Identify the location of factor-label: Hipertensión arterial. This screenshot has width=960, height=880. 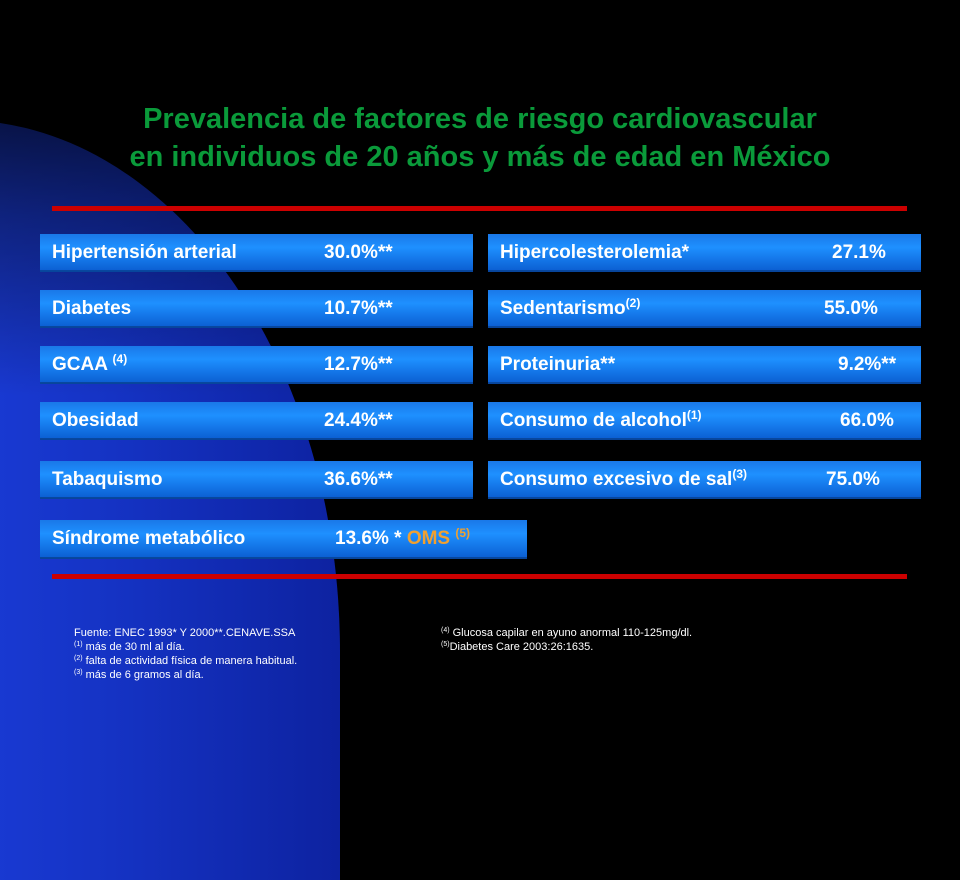
(144, 252).